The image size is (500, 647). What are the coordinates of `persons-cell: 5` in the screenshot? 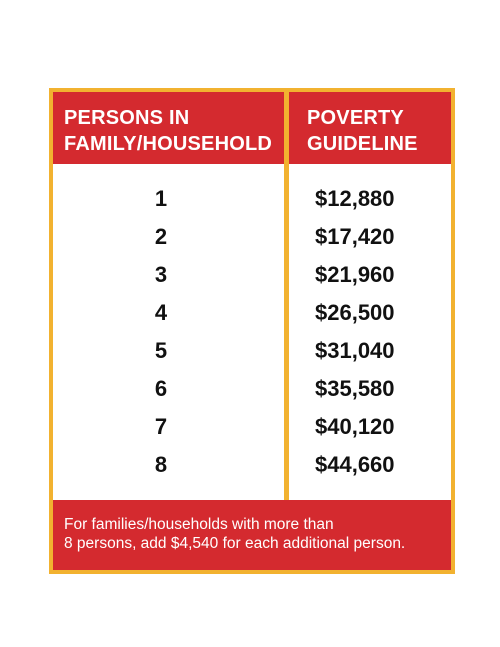 It's located at (161, 350).